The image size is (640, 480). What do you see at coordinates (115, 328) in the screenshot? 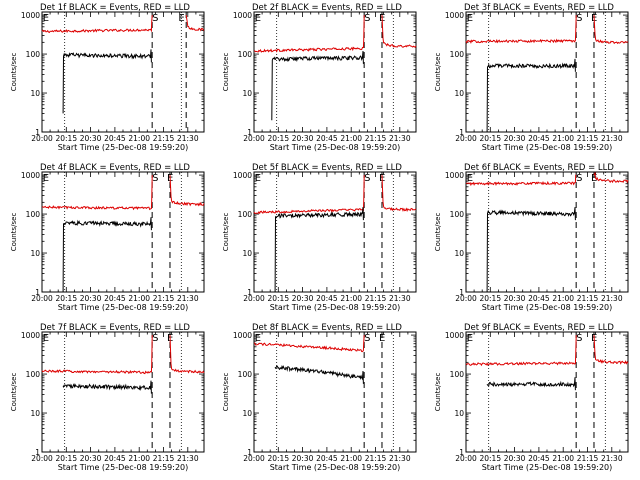
I see `panel-title: Det 7f BLACK = Events, RED = LLD` at bounding box center [115, 328].